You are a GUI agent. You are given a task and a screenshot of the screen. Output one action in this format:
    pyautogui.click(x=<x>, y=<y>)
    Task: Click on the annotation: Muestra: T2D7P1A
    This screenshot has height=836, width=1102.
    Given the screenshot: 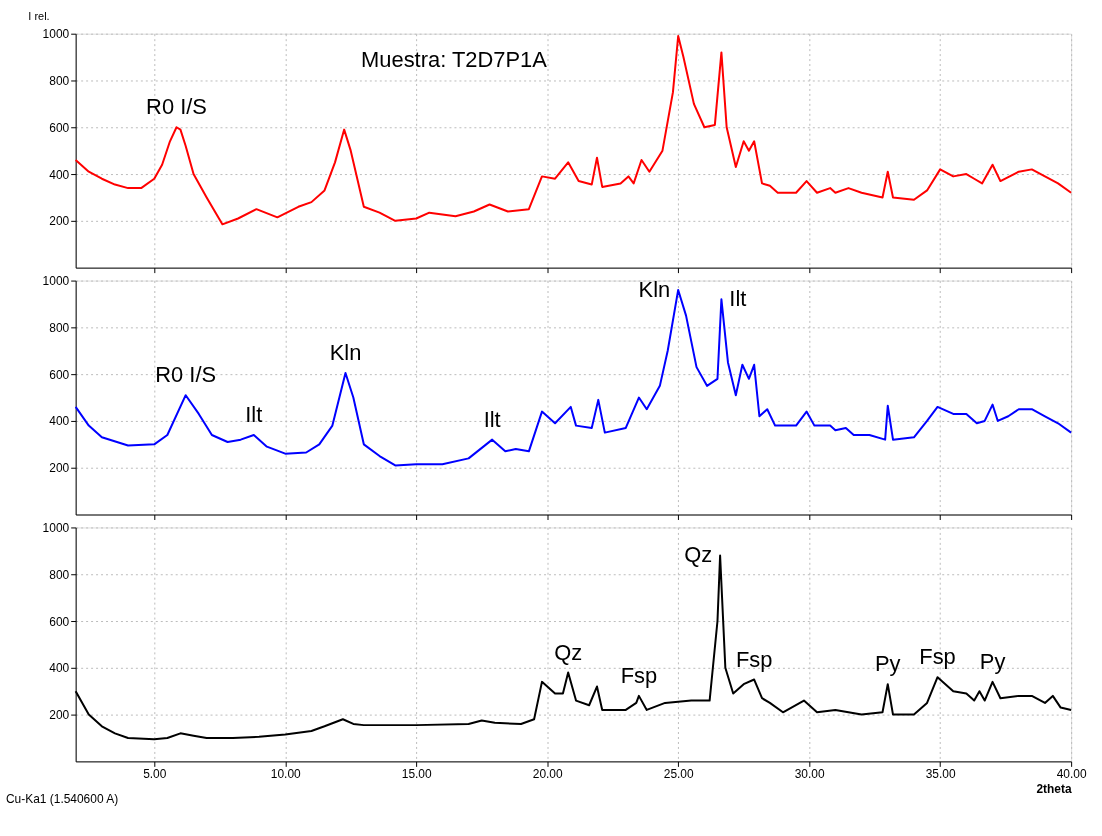 What is the action you would take?
    pyautogui.click(x=454, y=59)
    